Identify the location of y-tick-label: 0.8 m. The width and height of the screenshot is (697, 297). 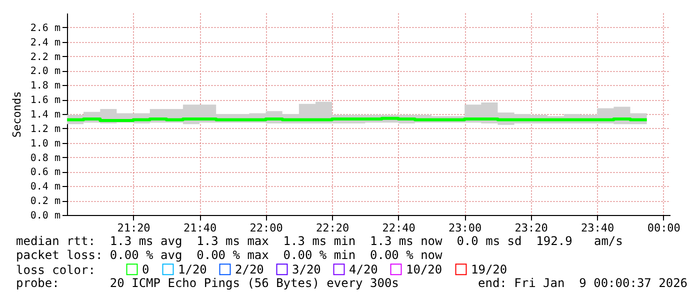
(45, 158).